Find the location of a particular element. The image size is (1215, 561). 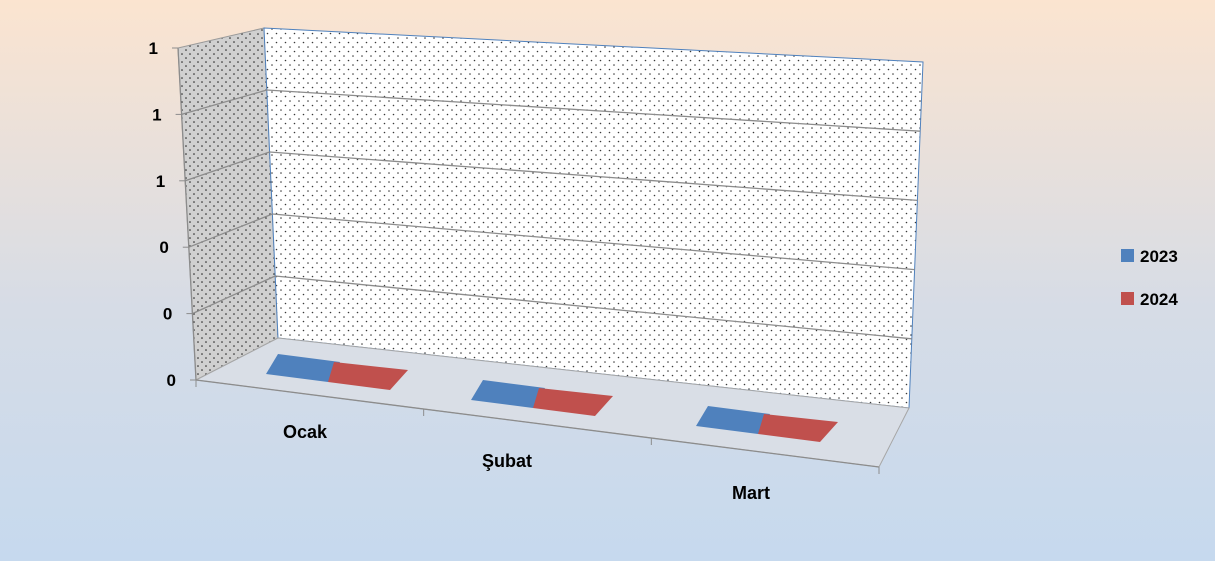

x-tick-label: Ocak is located at coordinates (305, 432).